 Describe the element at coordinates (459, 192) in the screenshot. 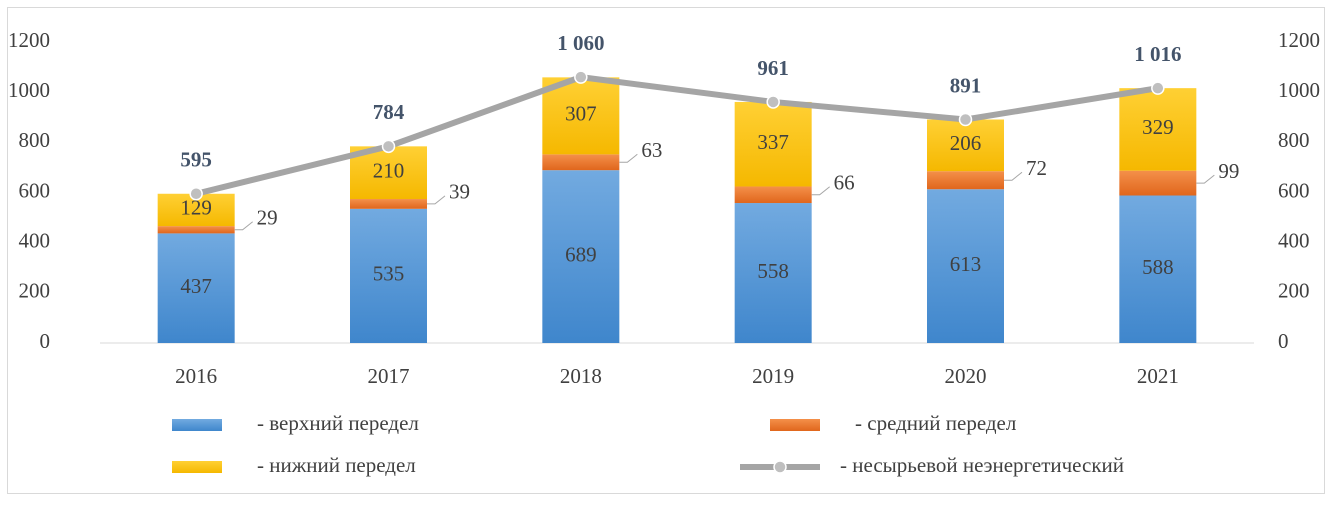

I see `data-label: 39` at that location.